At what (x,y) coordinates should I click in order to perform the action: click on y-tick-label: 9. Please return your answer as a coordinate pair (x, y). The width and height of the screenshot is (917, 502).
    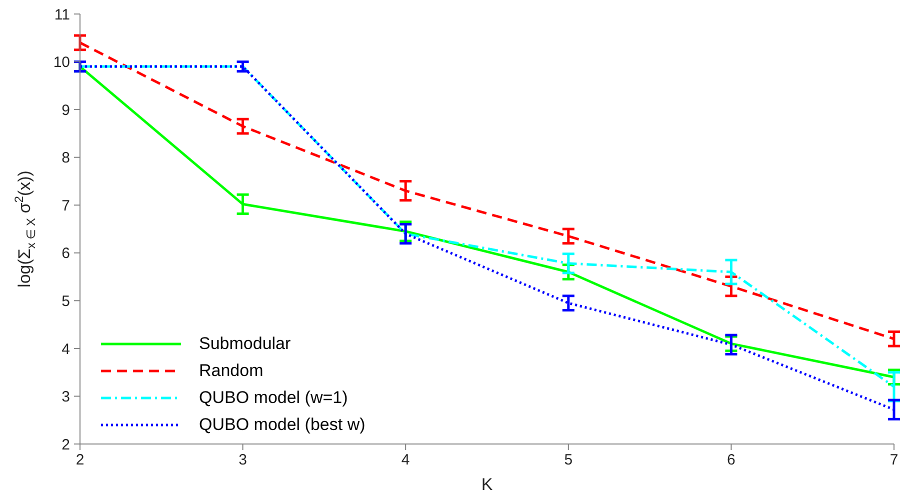
    Looking at the image, I should click on (66, 110).